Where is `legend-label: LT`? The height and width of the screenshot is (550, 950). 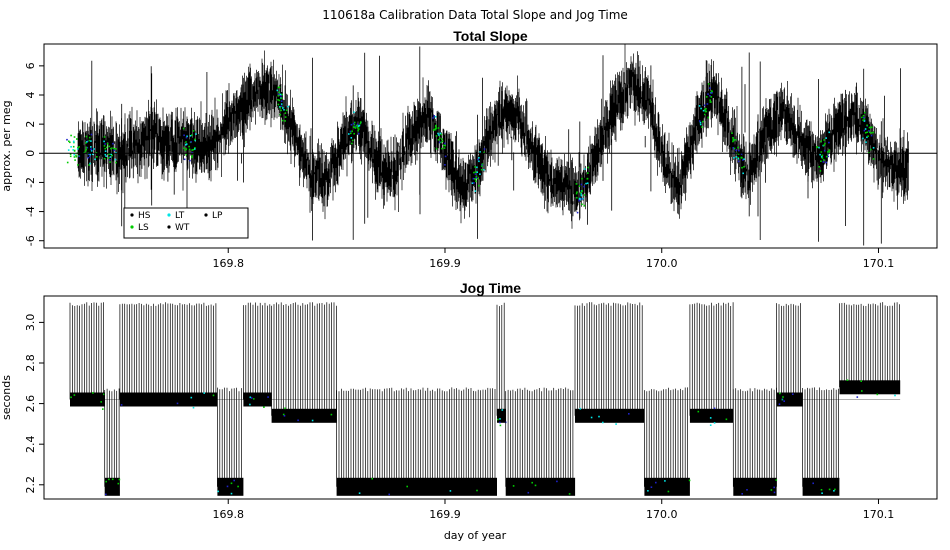
legend-label: LT is located at coordinates (180, 216).